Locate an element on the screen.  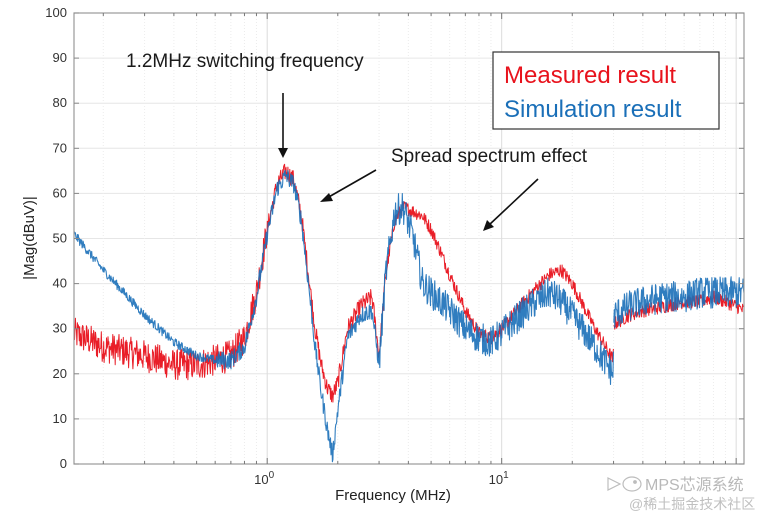
y-tick-label: 40 is located at coordinates (60, 283).